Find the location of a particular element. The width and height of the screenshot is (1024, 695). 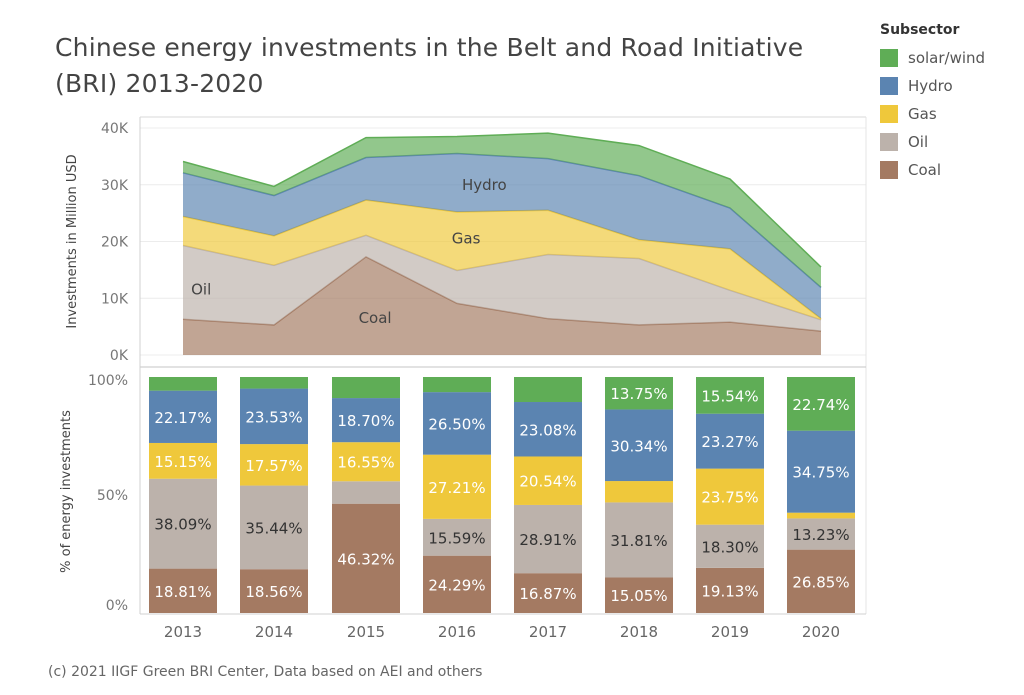

bar-data-label: 18.30% is located at coordinates (729, 547).